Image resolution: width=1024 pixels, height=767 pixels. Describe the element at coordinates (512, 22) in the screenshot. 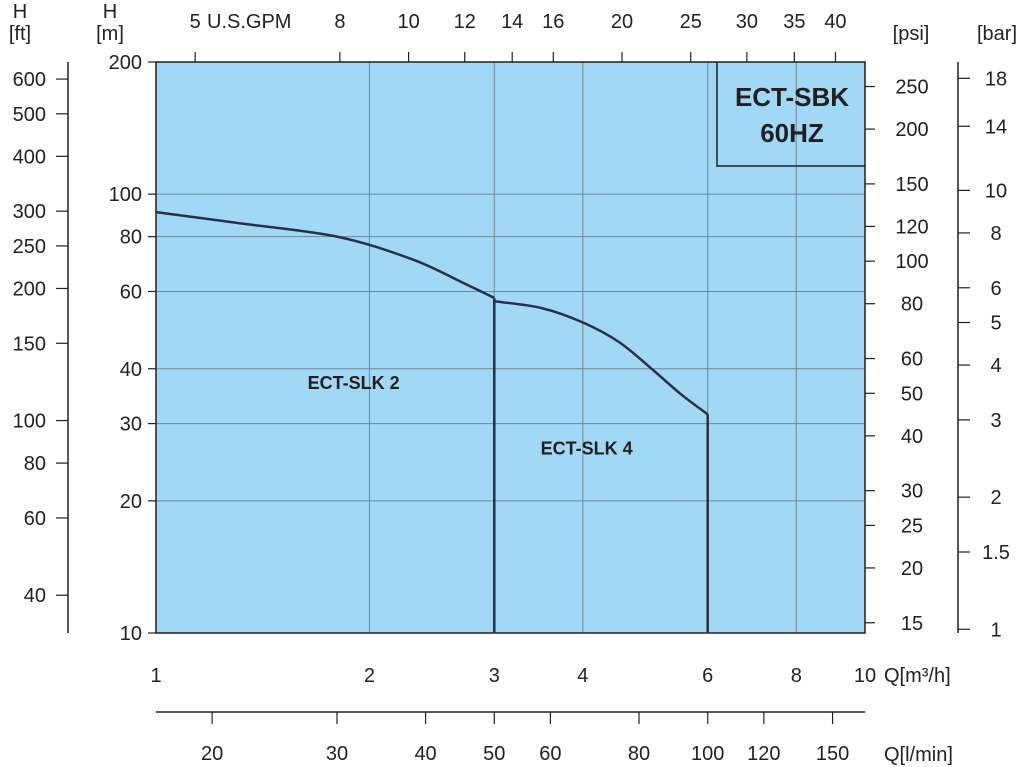

I see `gpm-tick-label: 14` at that location.